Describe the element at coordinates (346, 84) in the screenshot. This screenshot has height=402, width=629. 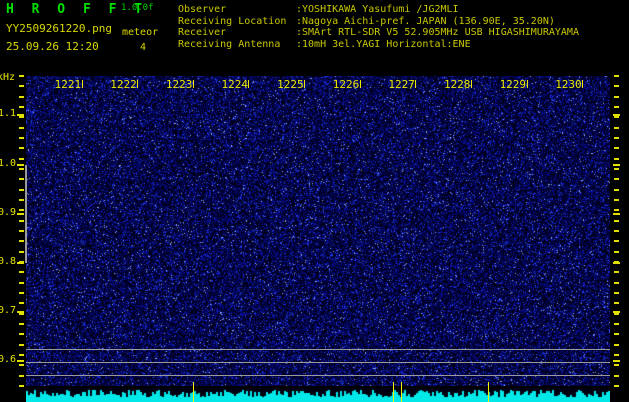
I see `x-axis-label-1226: 1226` at that location.